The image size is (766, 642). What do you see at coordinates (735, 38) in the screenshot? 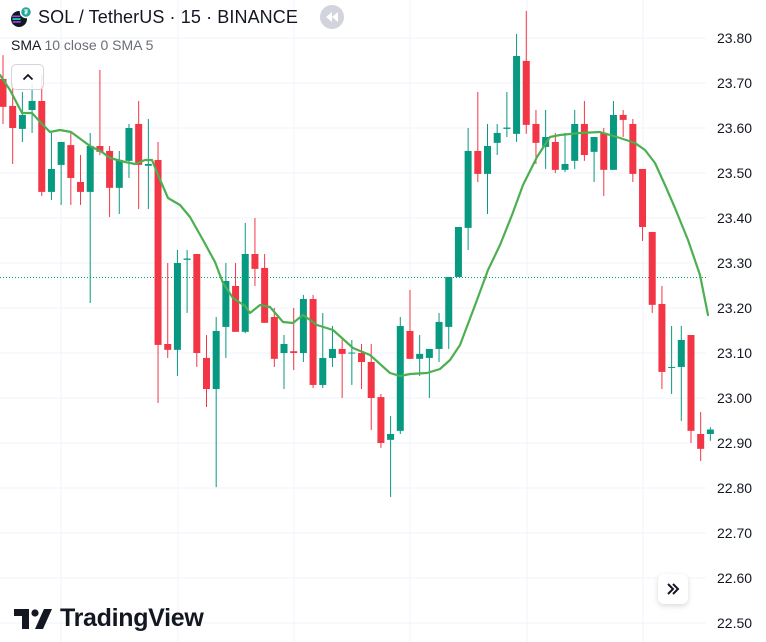
I see `price-axis-label: 23.80` at bounding box center [735, 38].